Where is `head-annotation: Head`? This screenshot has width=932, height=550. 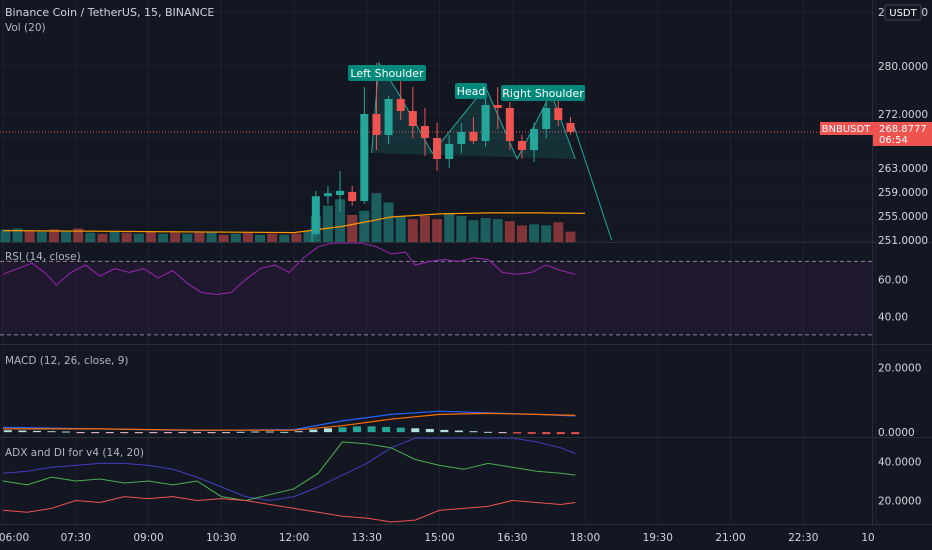 head-annotation: Head is located at coordinates (471, 91).